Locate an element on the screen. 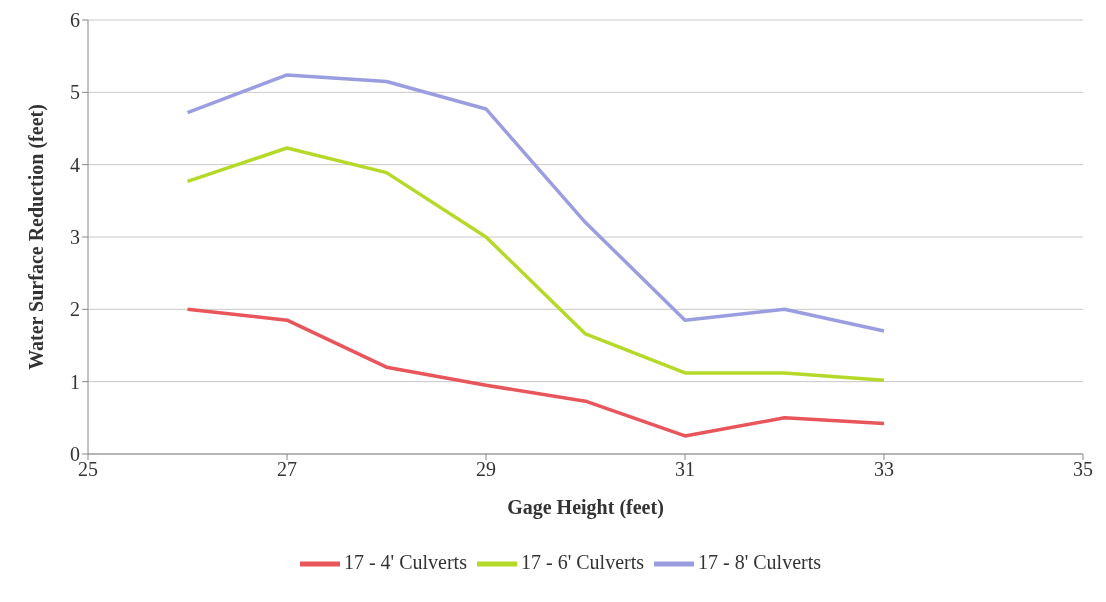 This screenshot has width=1106, height=602. y-tick-label: 0 is located at coordinates (75, 454).